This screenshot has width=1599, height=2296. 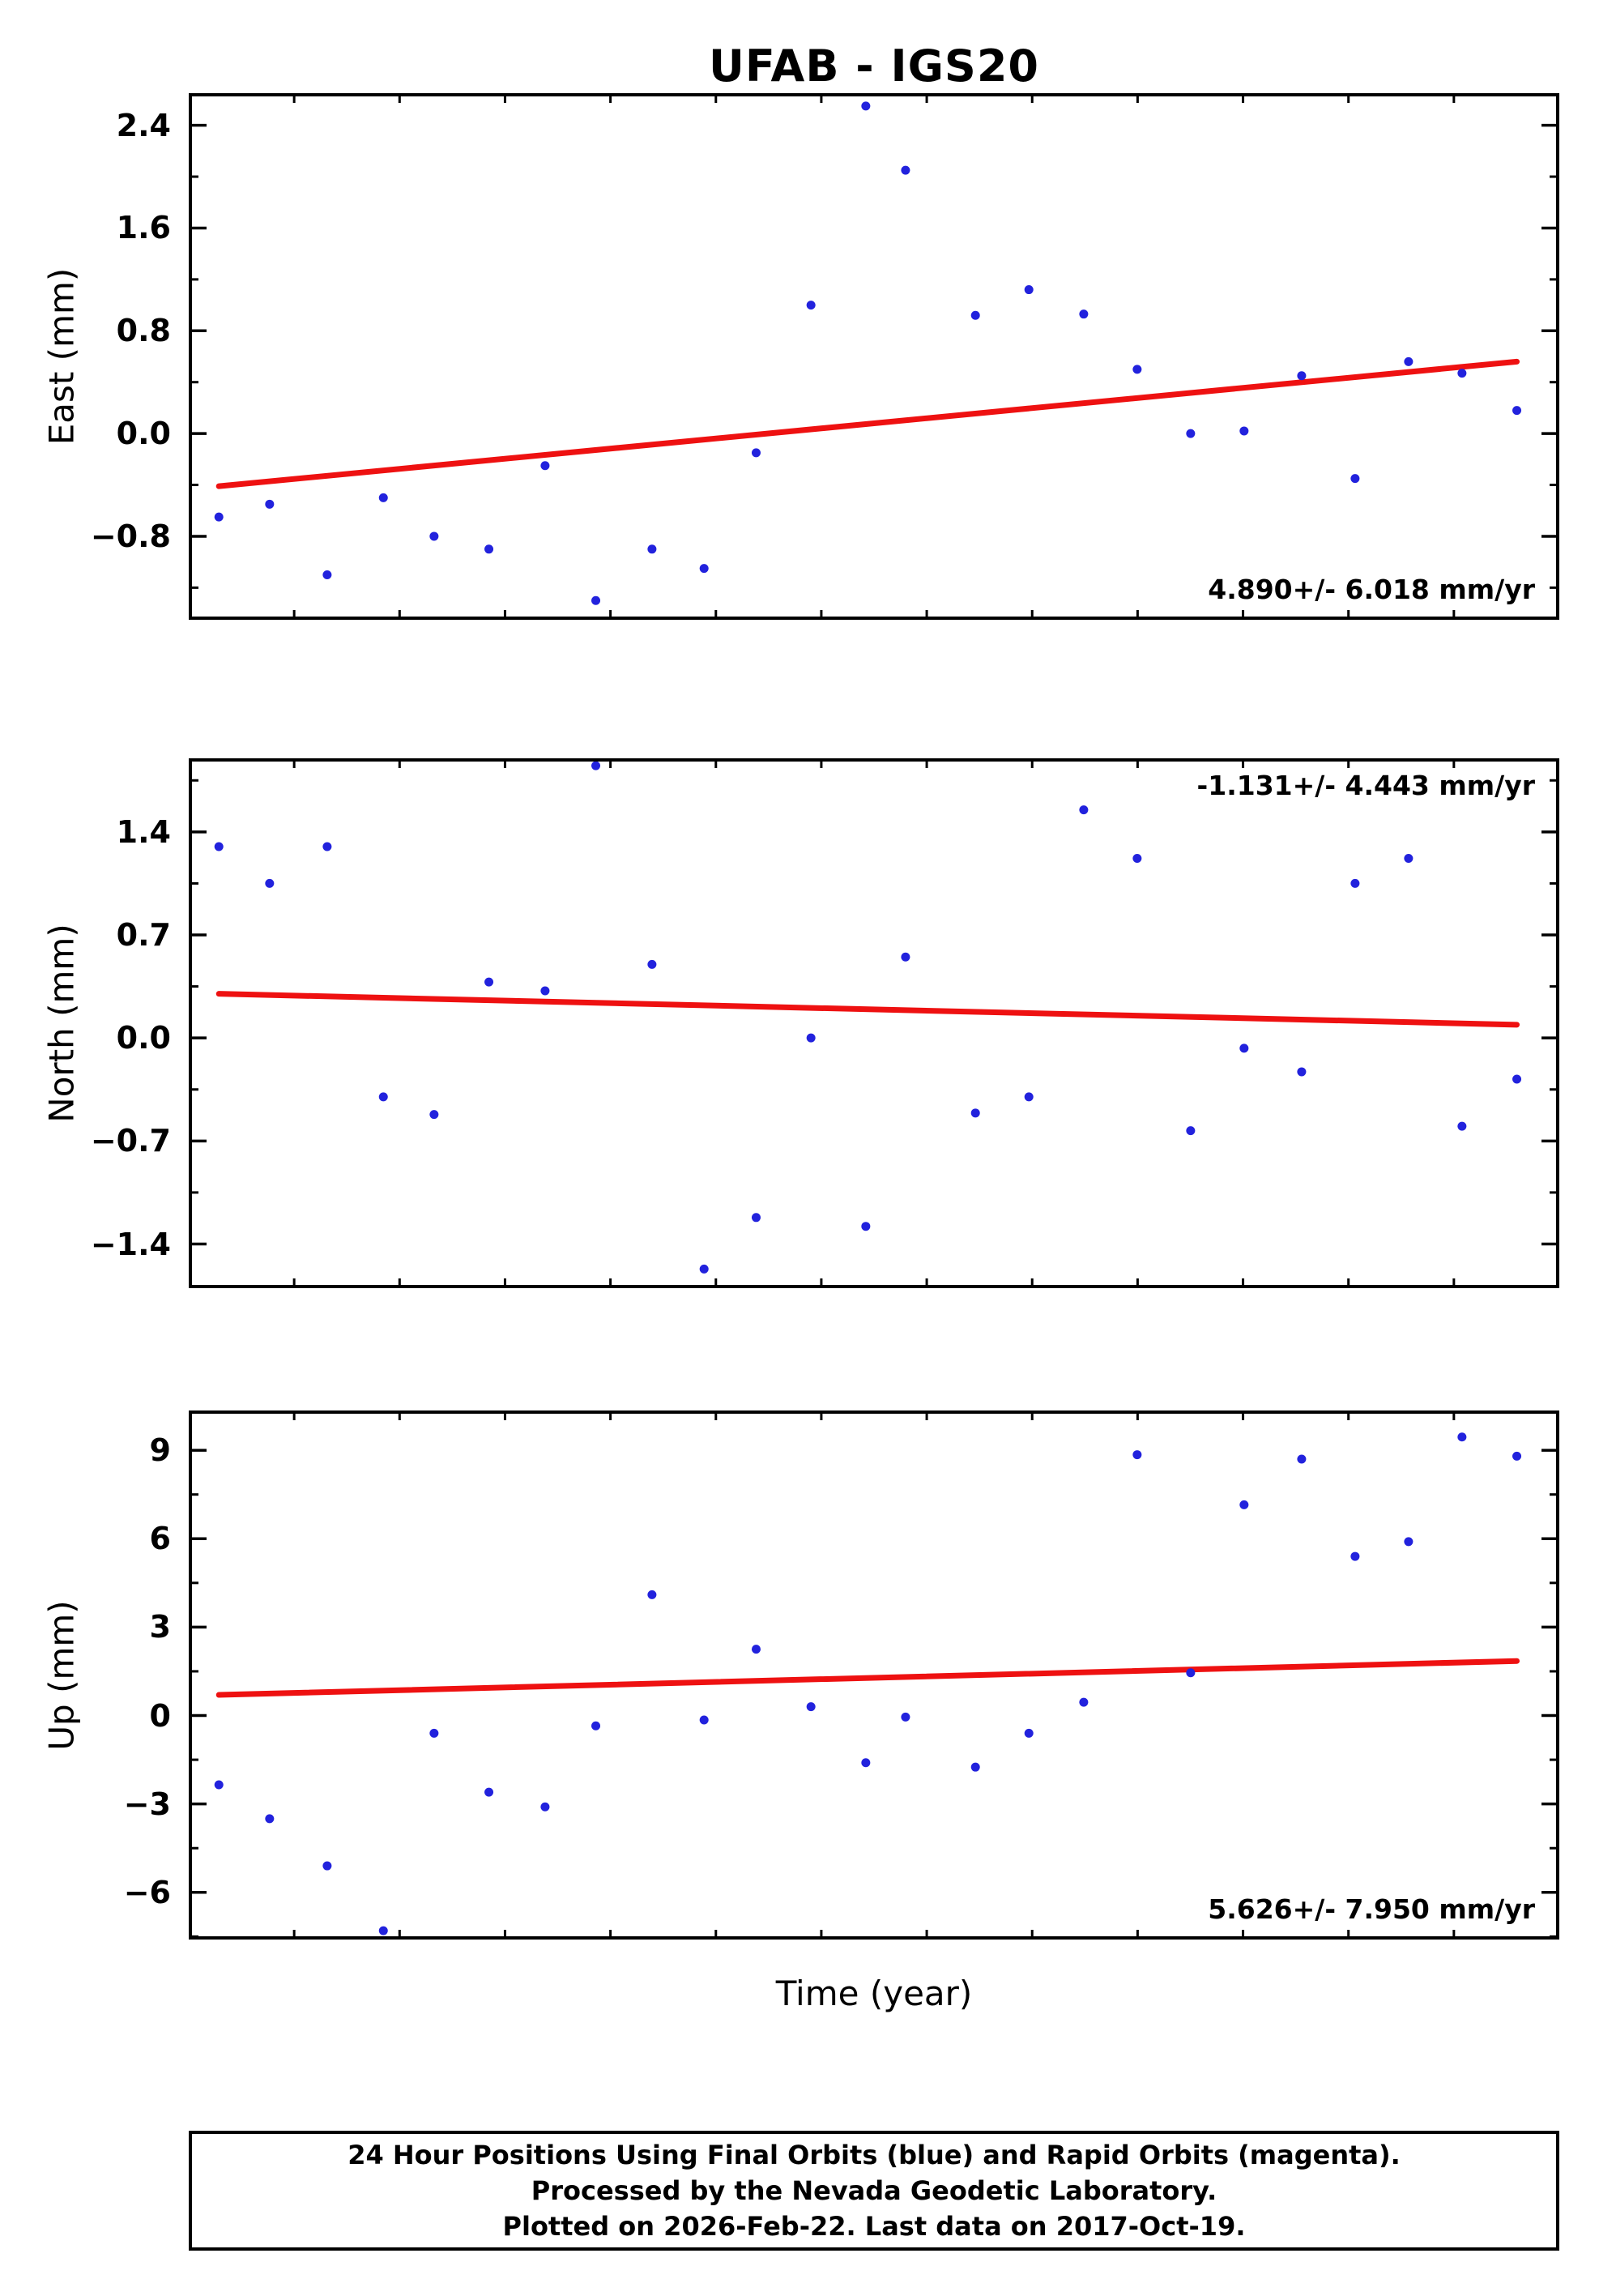 What do you see at coordinates (160, 1627) in the screenshot?
I see `ytick-label: 3` at bounding box center [160, 1627].